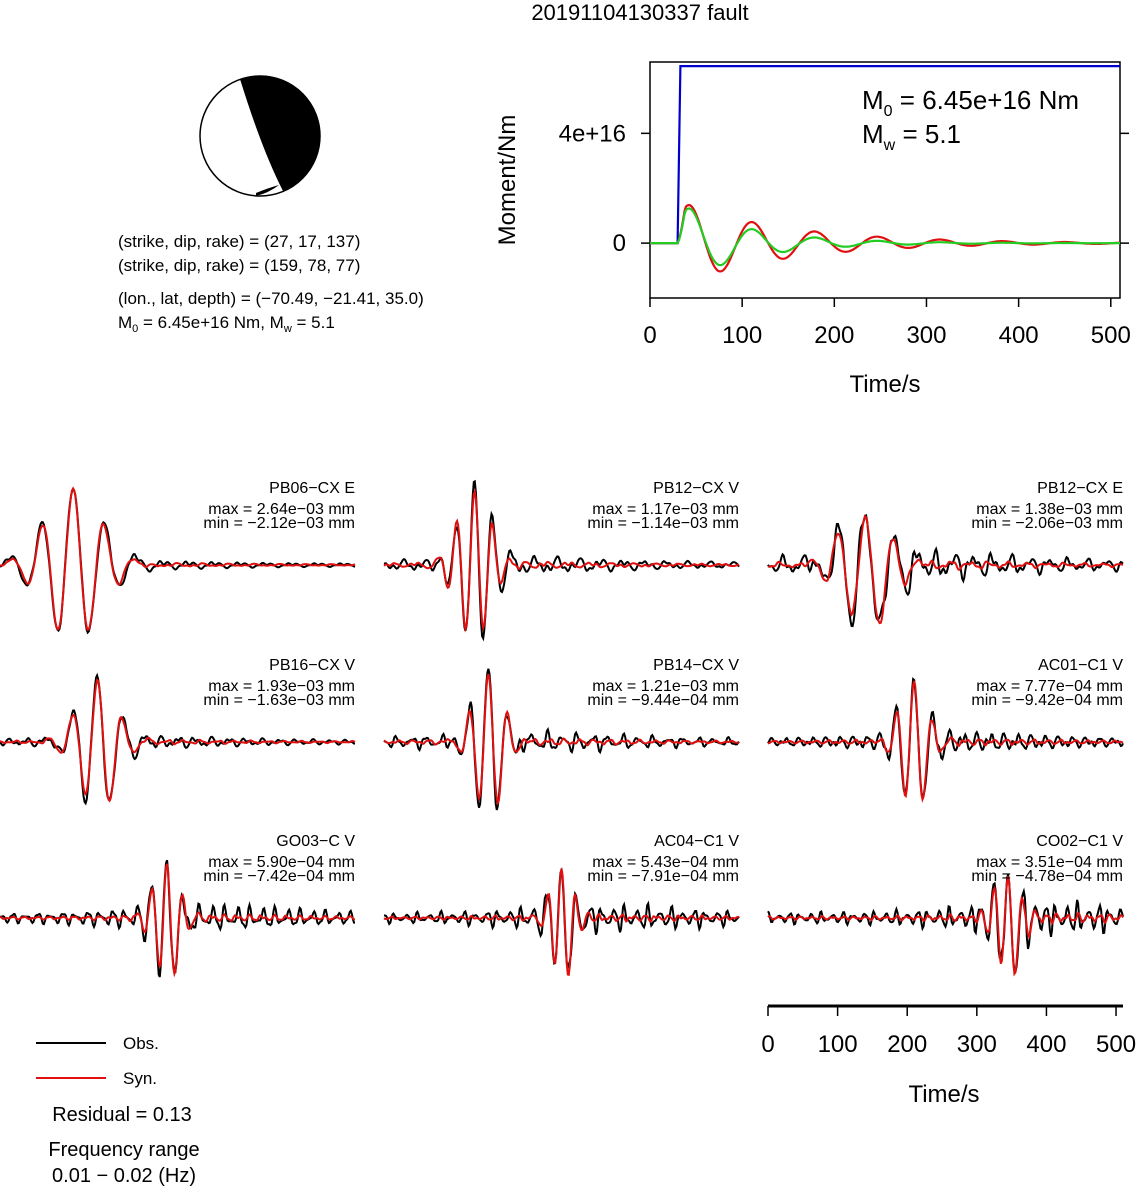 This screenshot has width=1138, height=1186. What do you see at coordinates (315, 841) in the screenshot?
I see `station-label: GO03−C V` at bounding box center [315, 841].